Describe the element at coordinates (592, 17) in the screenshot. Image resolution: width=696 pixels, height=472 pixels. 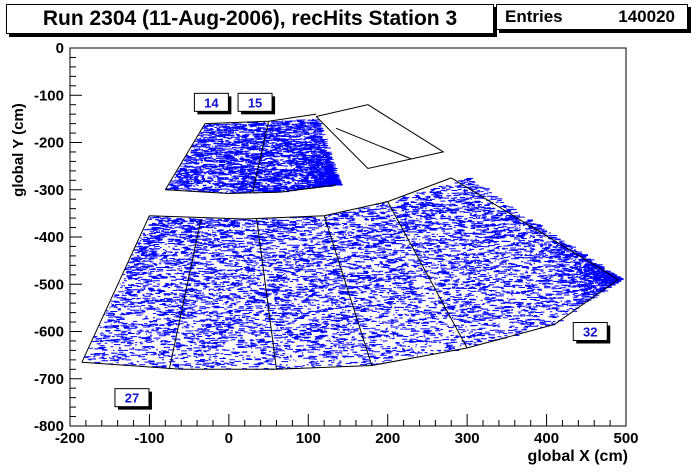
I see `stats-box: Entries 140020` at that location.